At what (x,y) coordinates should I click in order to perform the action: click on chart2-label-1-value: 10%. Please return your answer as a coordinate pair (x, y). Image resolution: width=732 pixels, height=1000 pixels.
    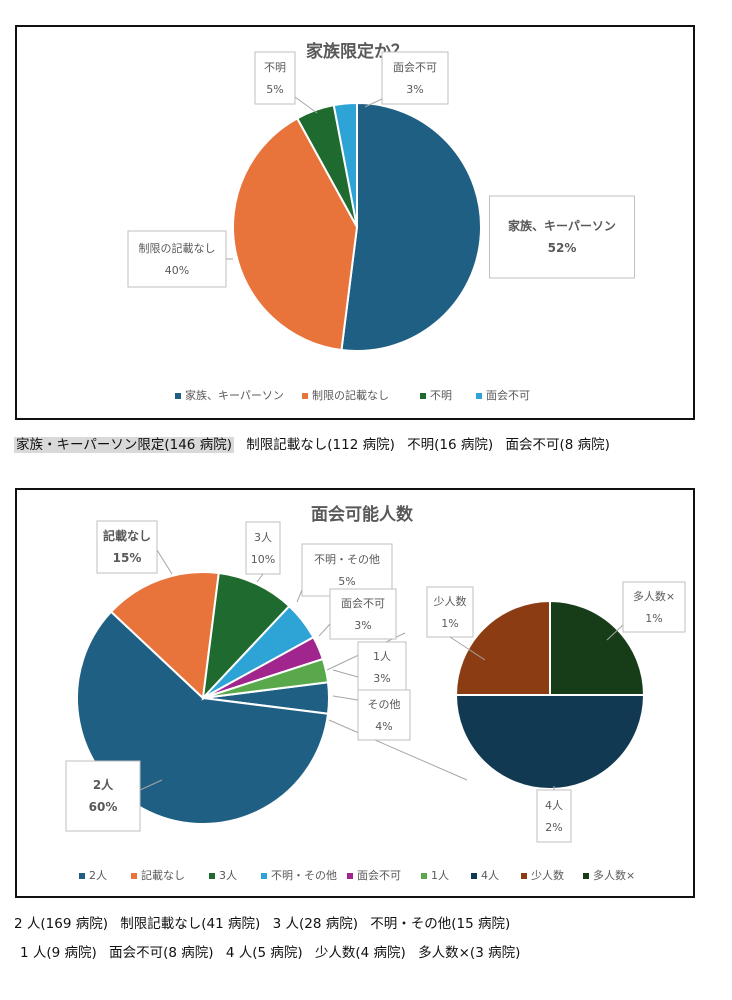
    Looking at the image, I should click on (263, 559).